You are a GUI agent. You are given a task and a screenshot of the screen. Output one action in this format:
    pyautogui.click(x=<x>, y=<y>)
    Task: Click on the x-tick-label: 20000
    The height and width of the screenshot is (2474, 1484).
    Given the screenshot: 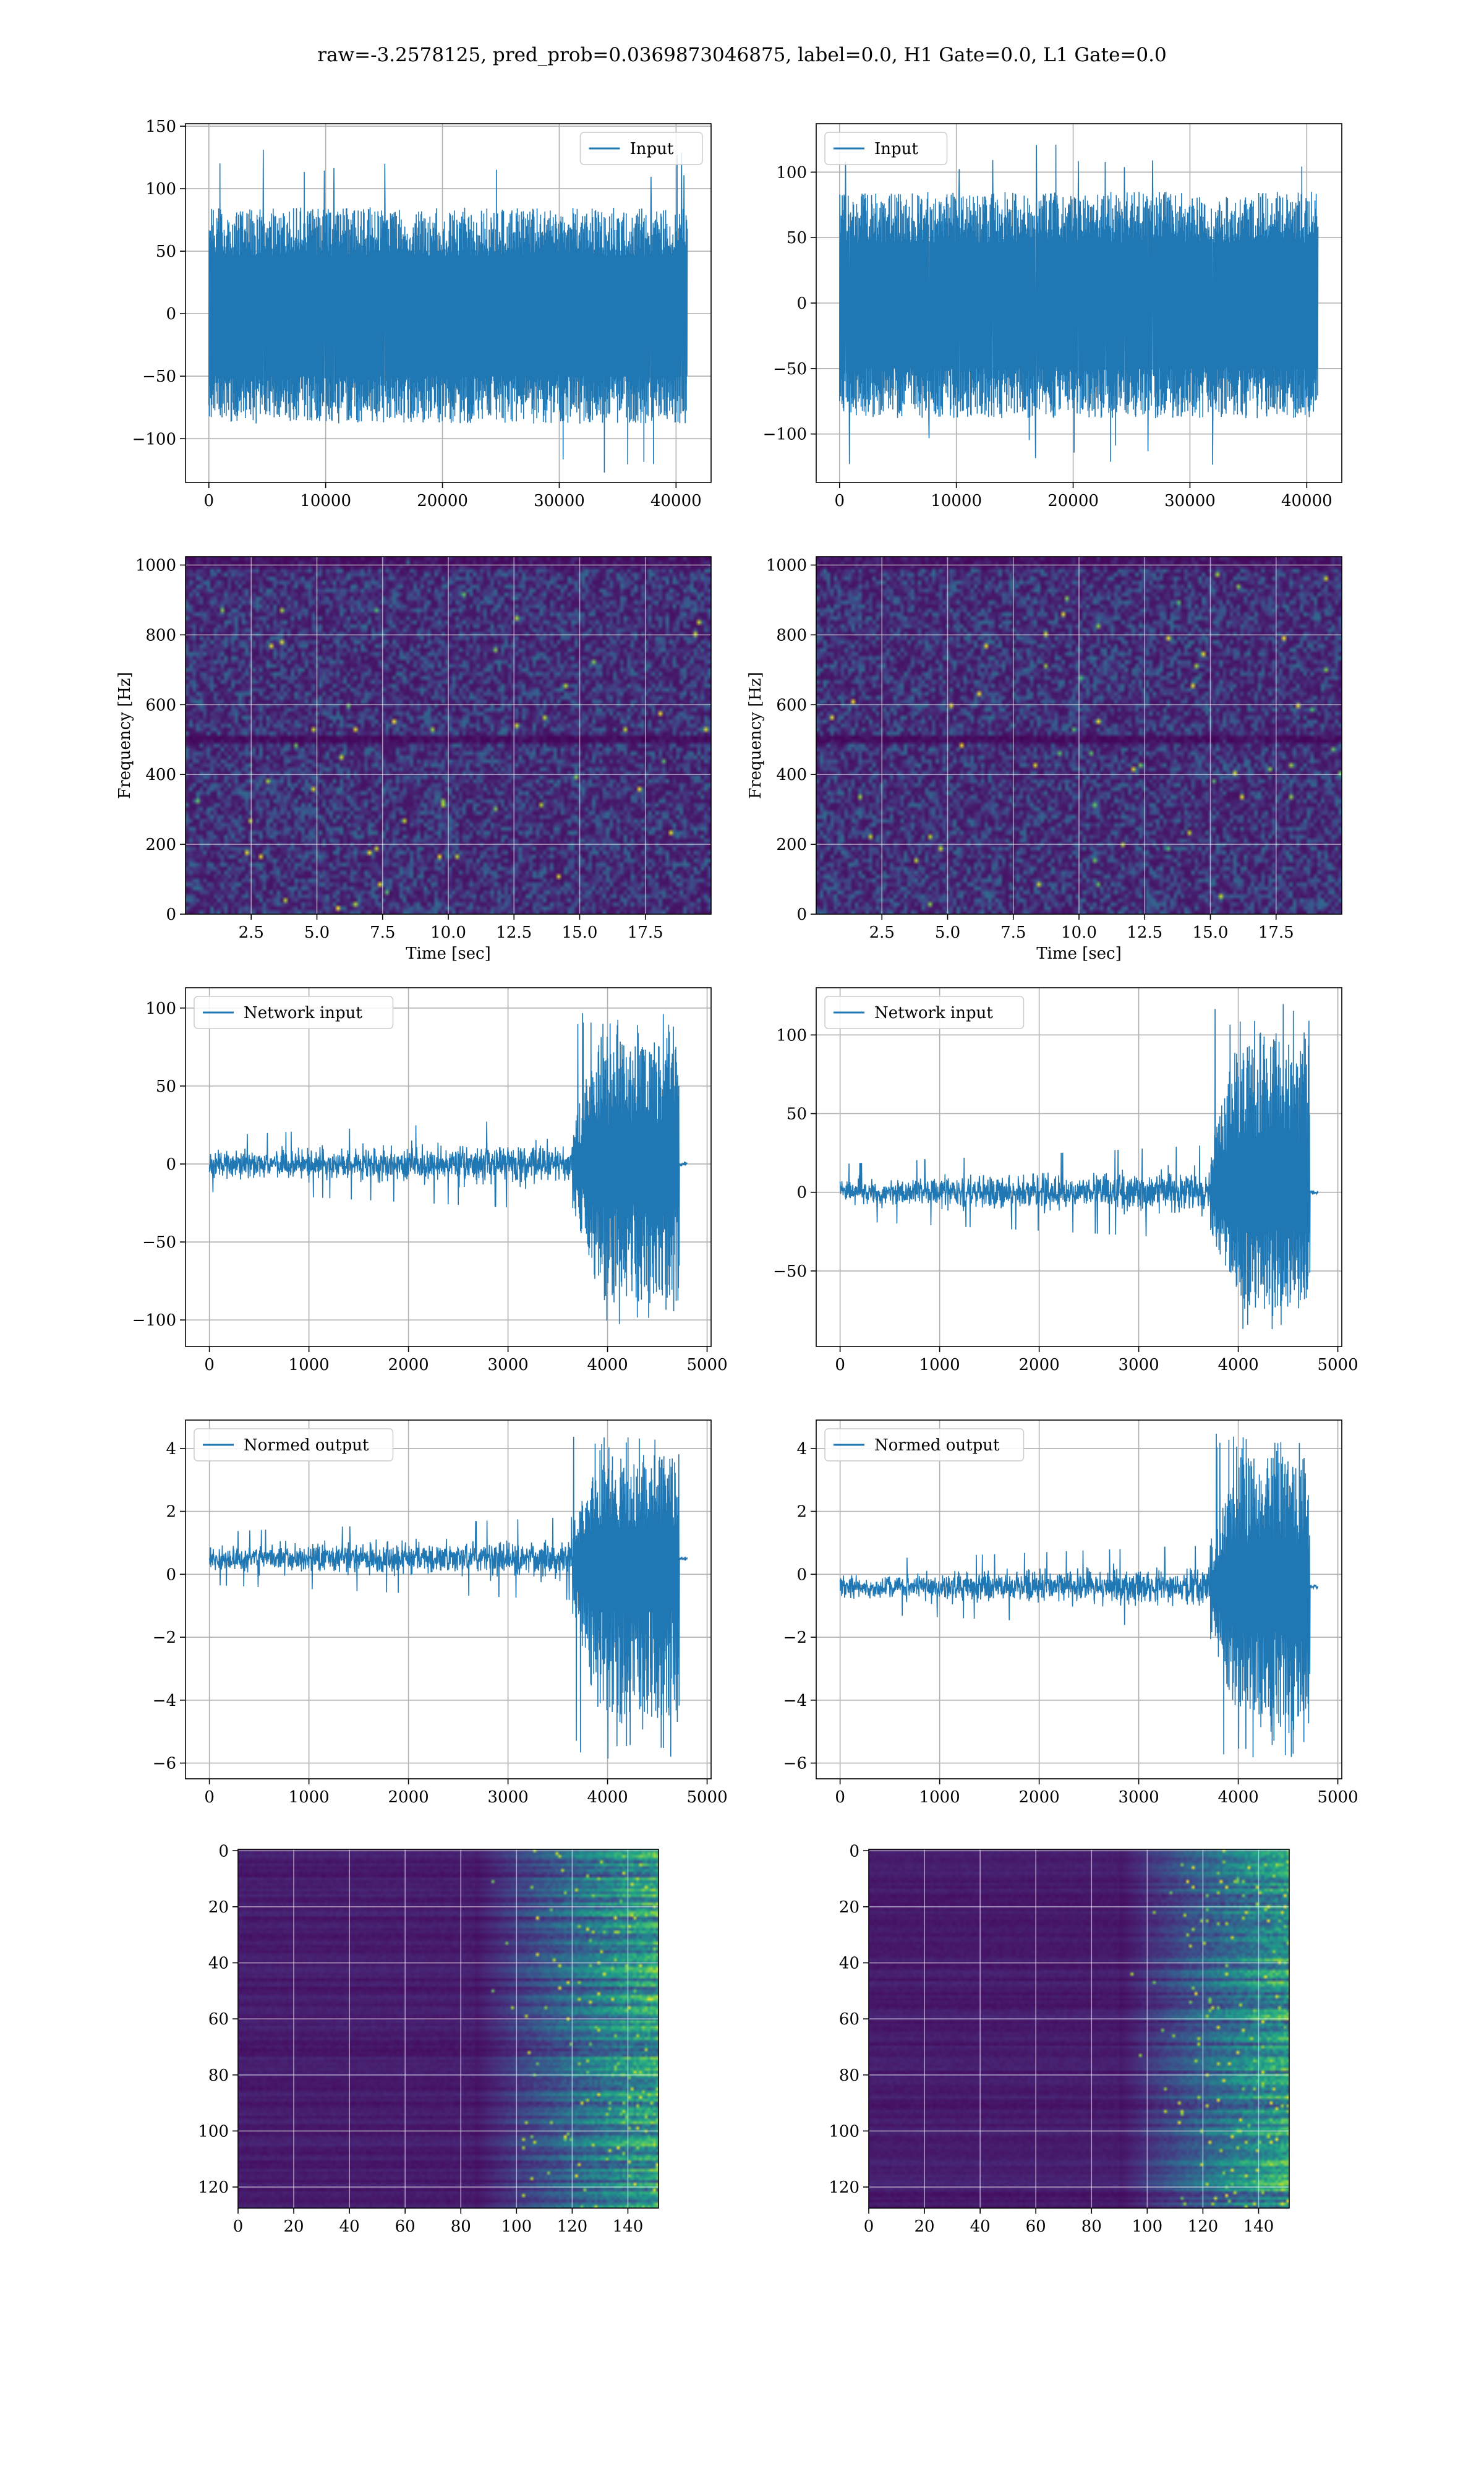 What is the action you would take?
    pyautogui.click(x=1073, y=501)
    